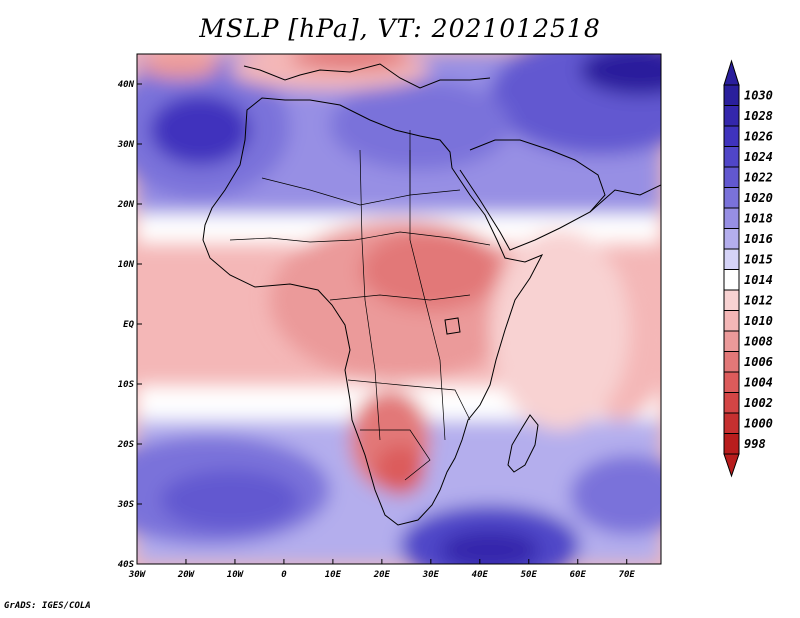 The width and height of the screenshot is (800, 618). I want to click on colorbar-label: 1012, so click(758, 300).